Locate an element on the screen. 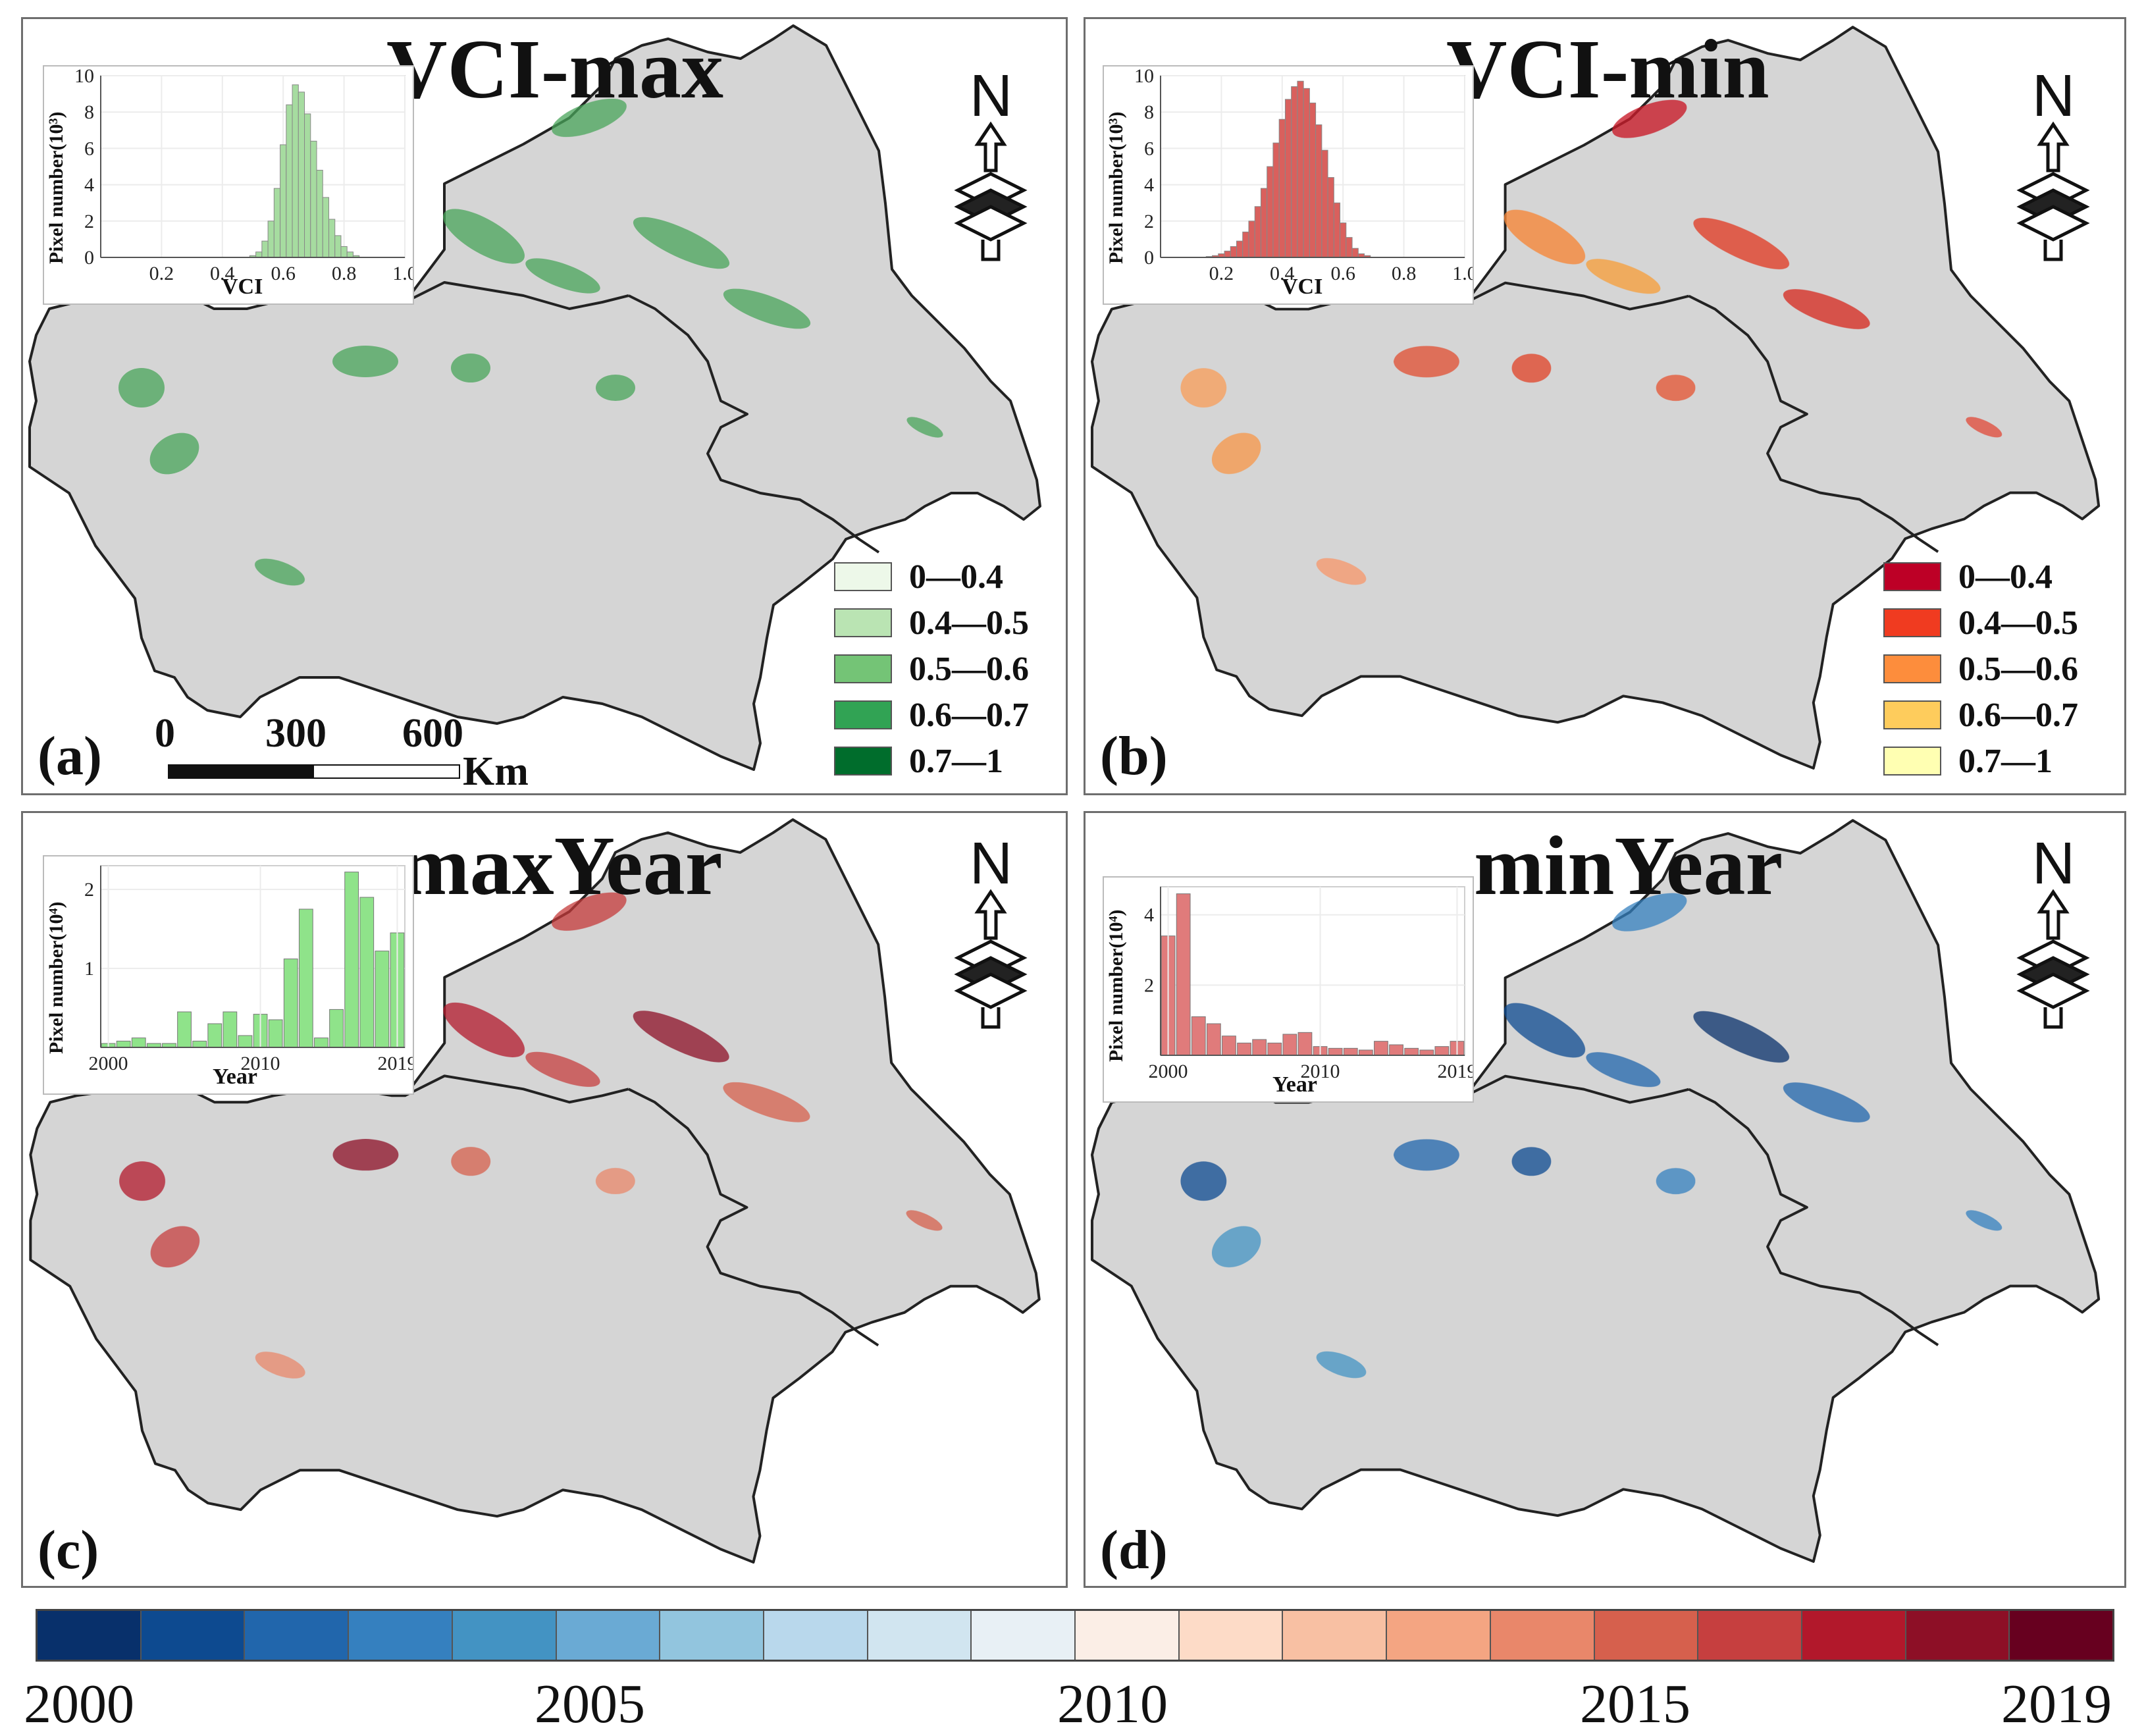  panel-label: (d) is located at coordinates (1134, 1550).